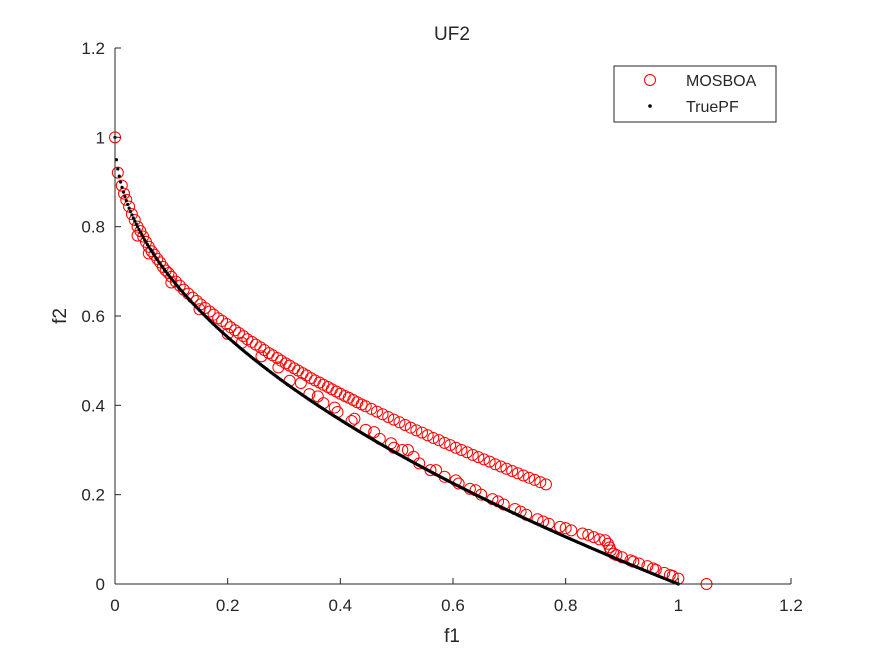  What do you see at coordinates (453, 605) in the screenshot?
I see `x-tick-label: 0.6` at bounding box center [453, 605].